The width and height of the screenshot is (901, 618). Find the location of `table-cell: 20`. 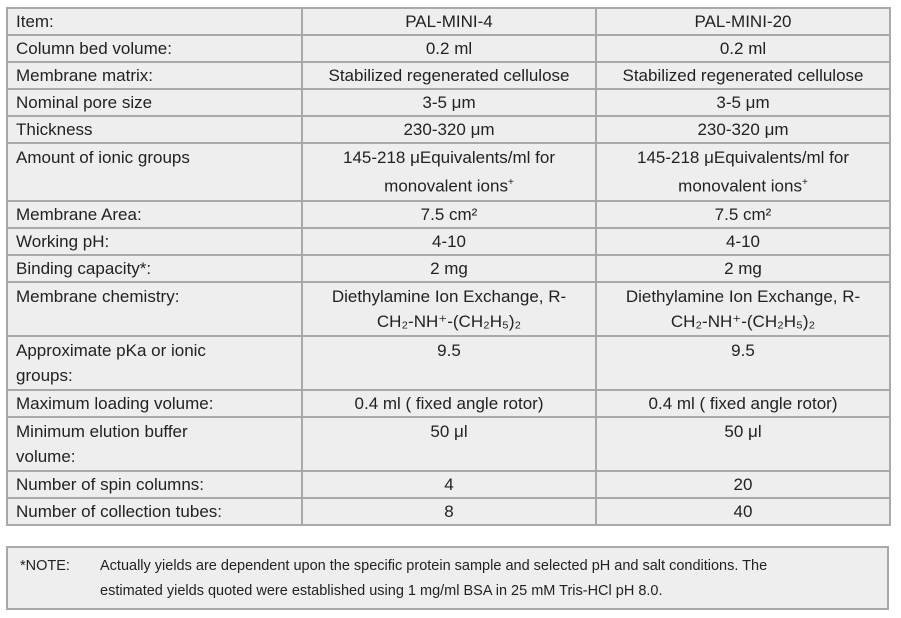

table-cell: 20 is located at coordinates (743, 484).